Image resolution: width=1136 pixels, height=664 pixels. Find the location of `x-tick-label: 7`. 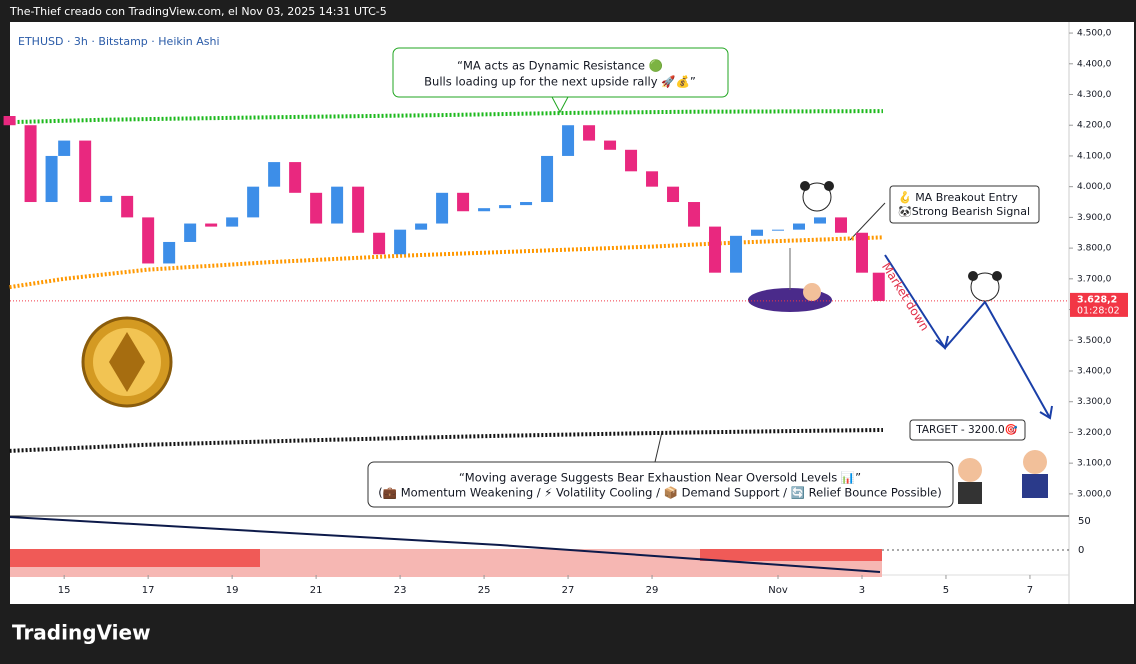

x-tick-label: 7 is located at coordinates (1030, 590).